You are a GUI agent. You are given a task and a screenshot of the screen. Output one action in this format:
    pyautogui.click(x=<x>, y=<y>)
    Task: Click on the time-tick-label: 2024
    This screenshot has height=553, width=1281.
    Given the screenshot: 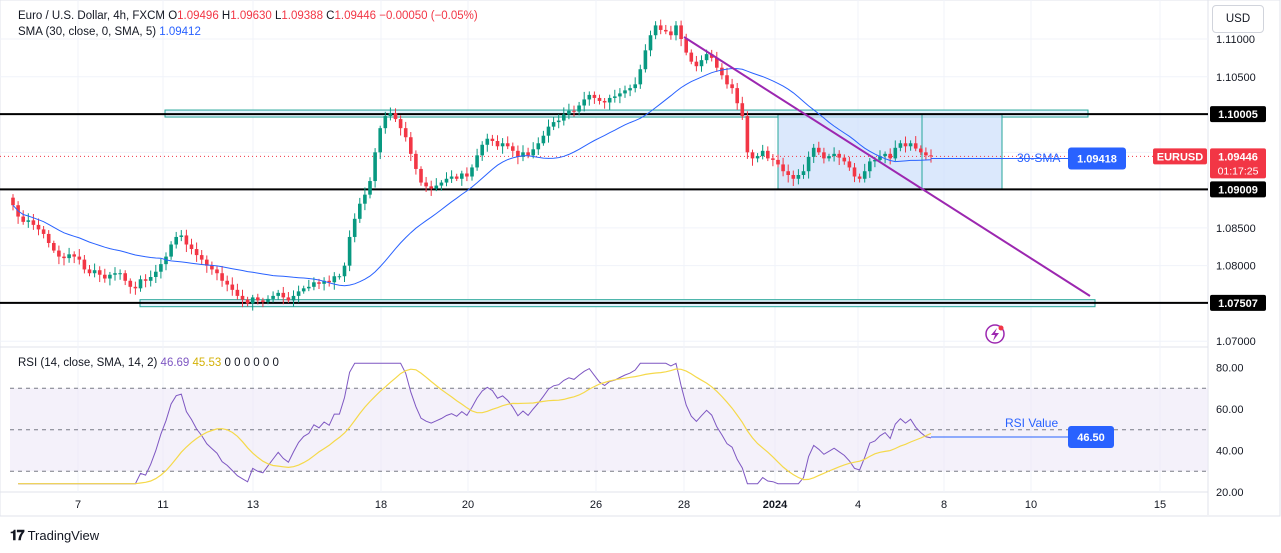 What is the action you would take?
    pyautogui.click(x=775, y=505)
    